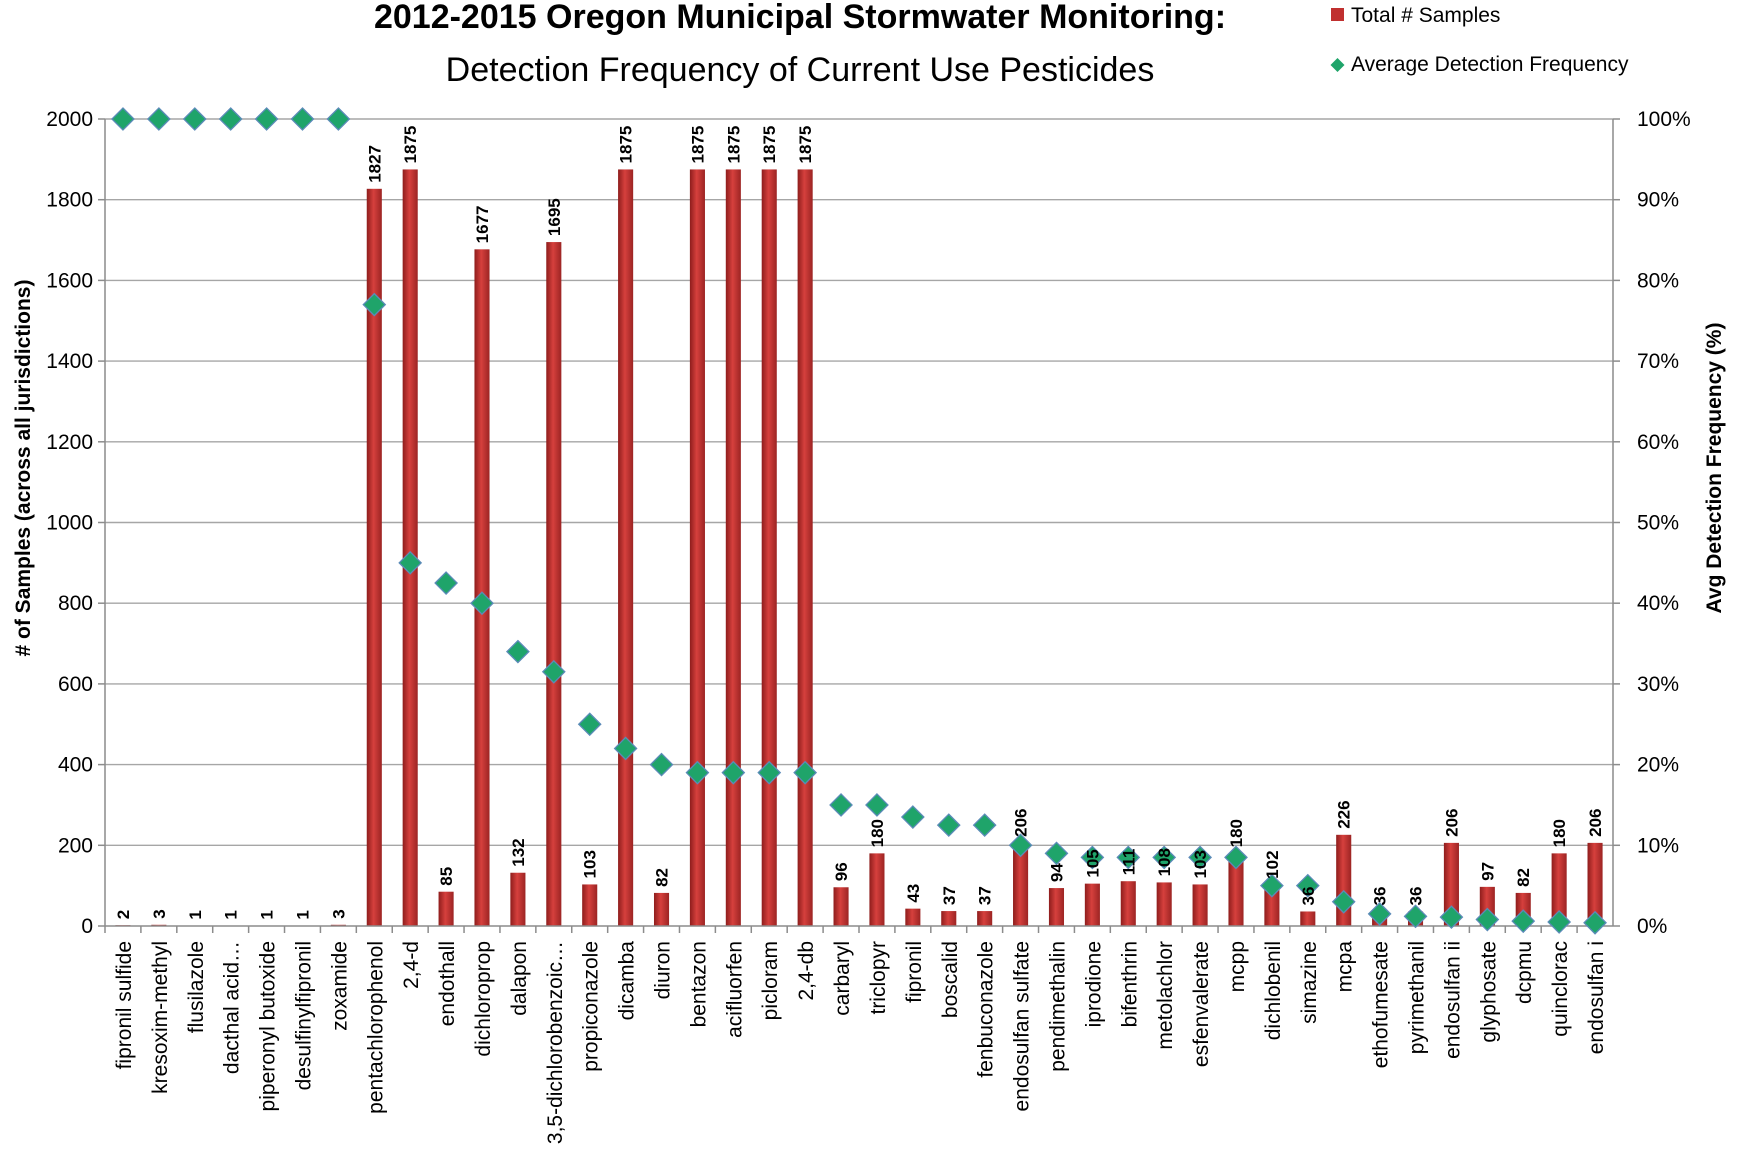  Describe the element at coordinates (1237, 966) in the screenshot. I see `x-category-label: mcpp` at that location.